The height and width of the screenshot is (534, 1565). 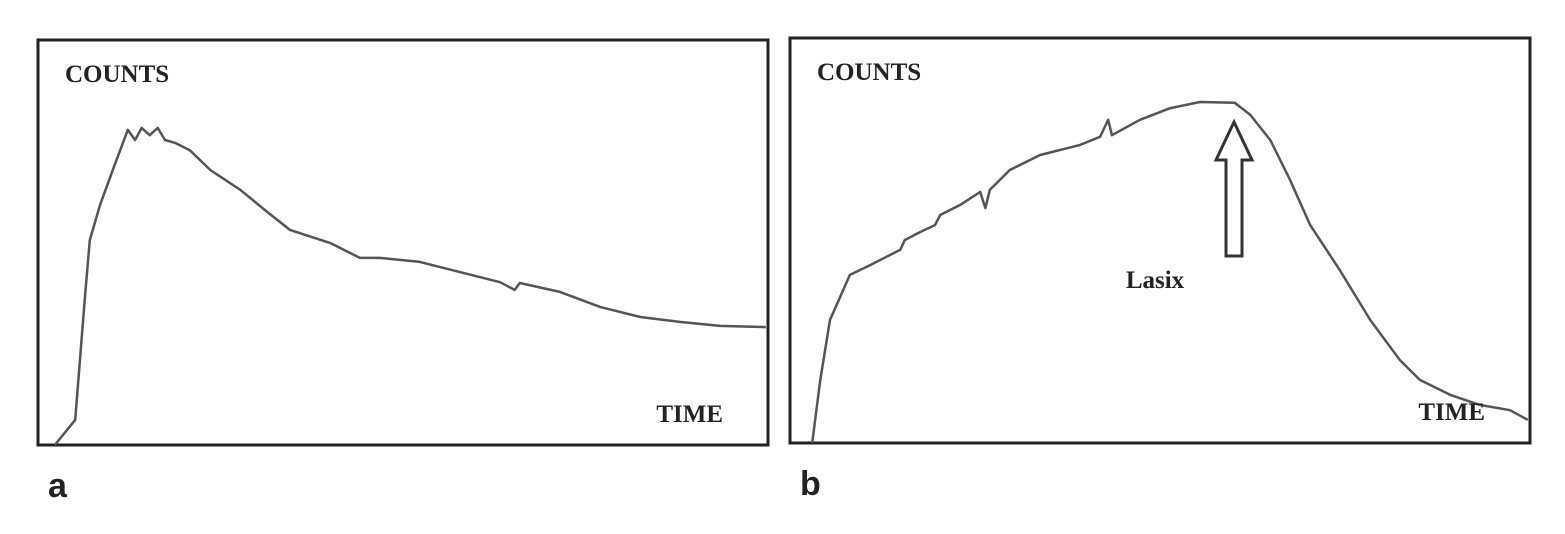 I want to click on annotation: Lasix, so click(x=1155, y=280).